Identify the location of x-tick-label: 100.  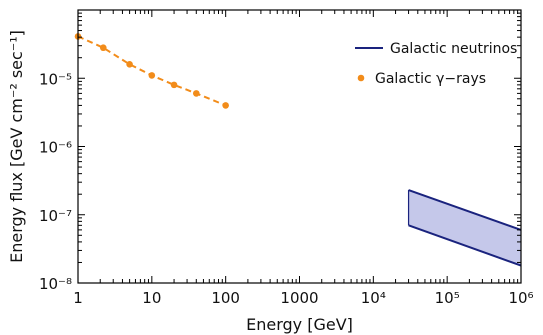
(225, 298).